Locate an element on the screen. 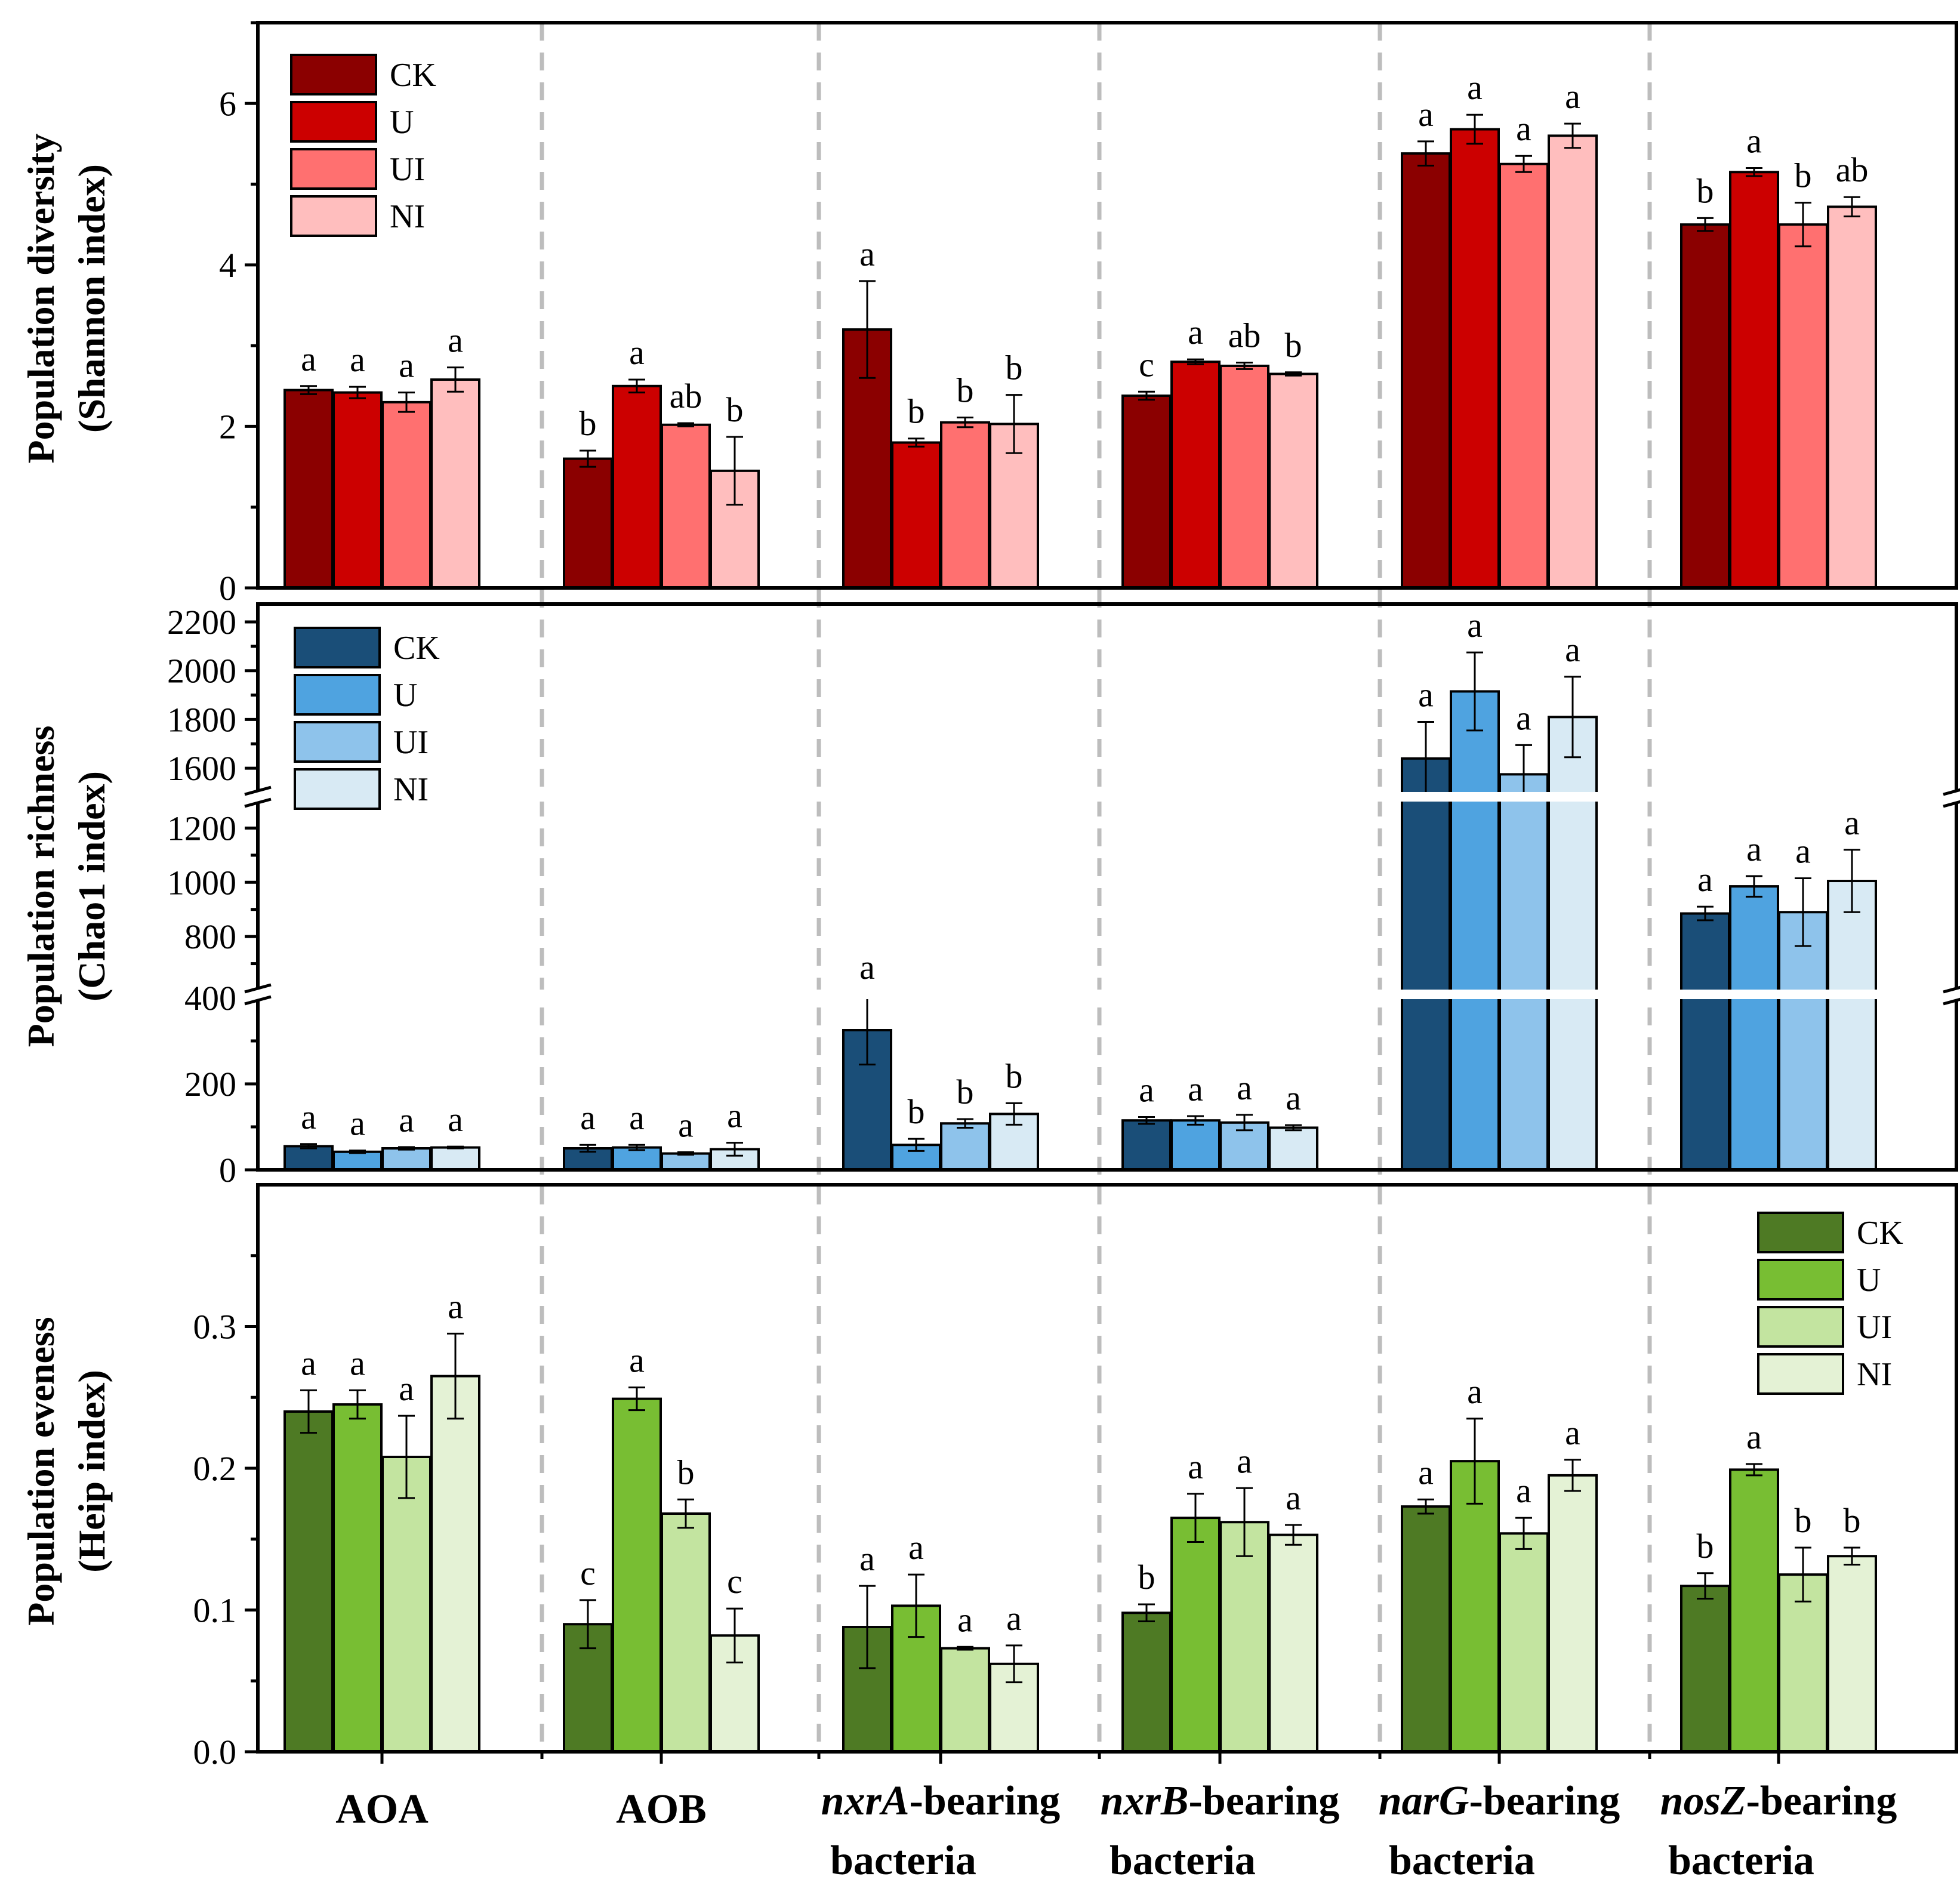  diversity-legend-swatch-U is located at coordinates (333, 122).